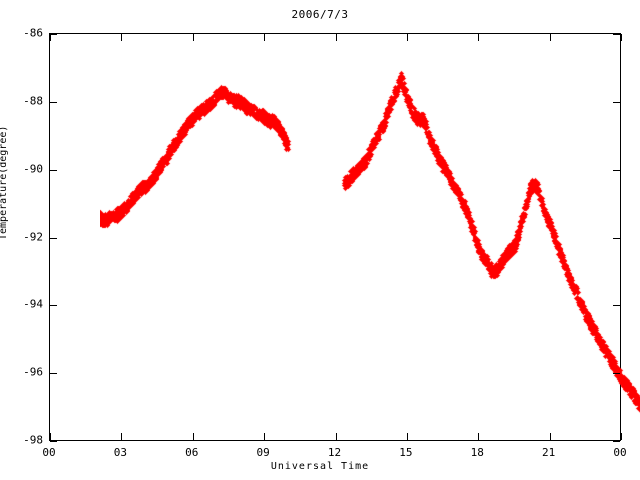  Describe the element at coordinates (406, 452) in the screenshot. I see `x-tick-label: 15` at that location.